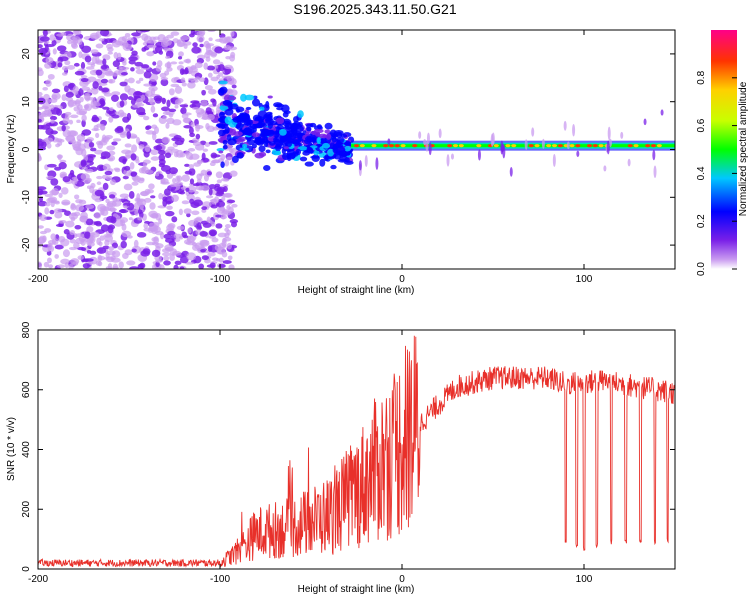 The image size is (750, 600). What do you see at coordinates (11, 449) in the screenshot?
I see `snr-ylabel: SNR (10 * v/v)` at bounding box center [11, 449].